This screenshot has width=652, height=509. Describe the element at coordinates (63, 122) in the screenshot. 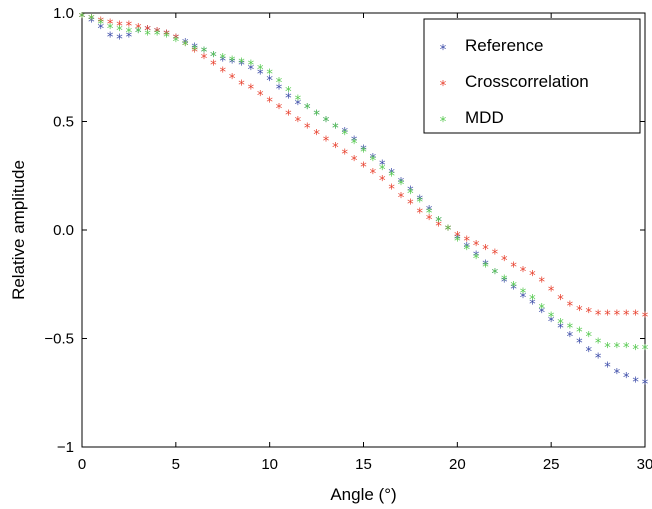

I see `y-tick-label: 0.5` at that location.